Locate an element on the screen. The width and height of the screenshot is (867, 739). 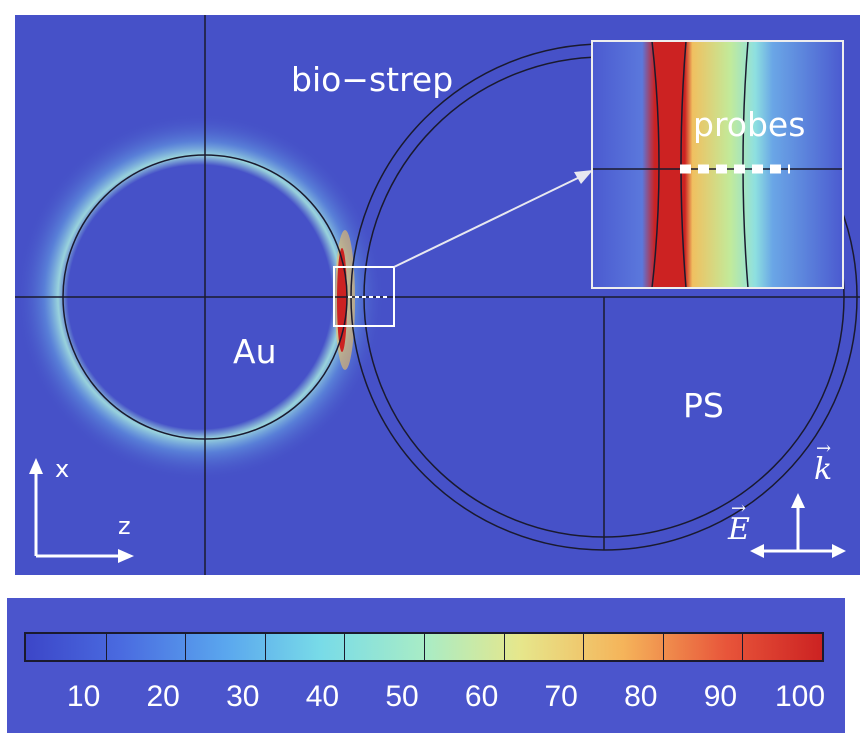
colorbar-tick-label: 80 is located at coordinates (641, 696).